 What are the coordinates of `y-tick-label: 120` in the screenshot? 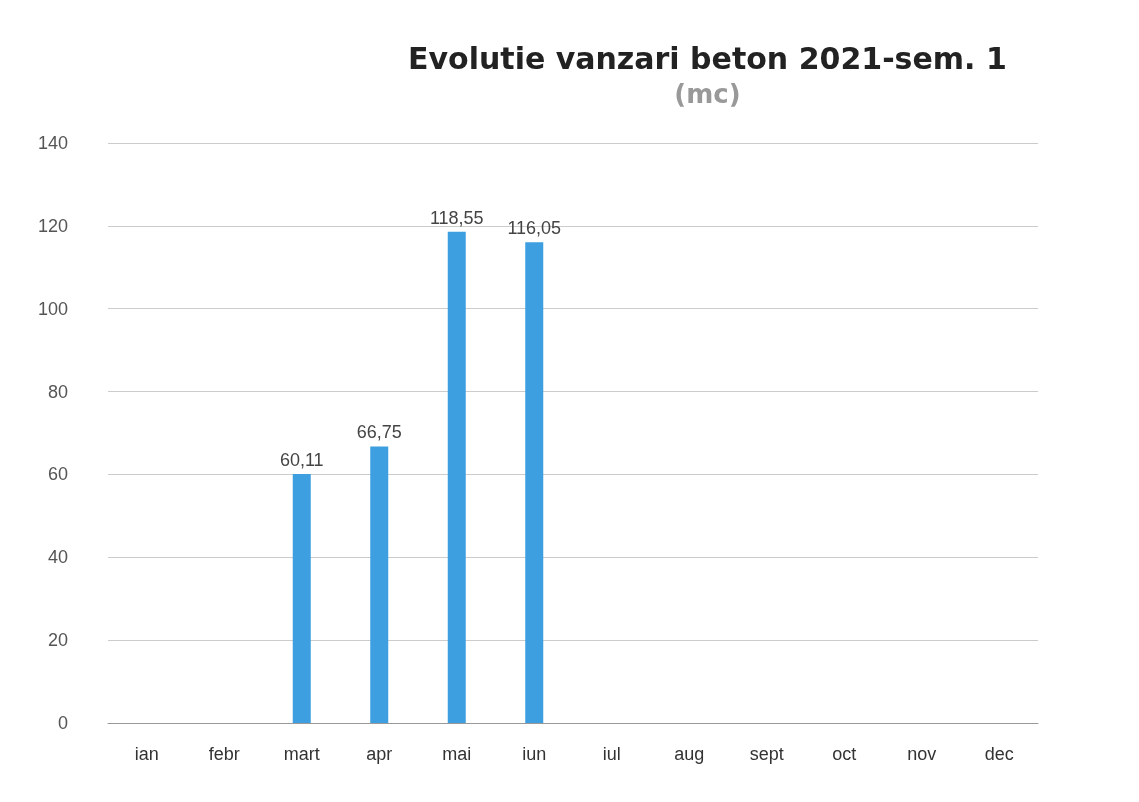 It's located at (52, 225).